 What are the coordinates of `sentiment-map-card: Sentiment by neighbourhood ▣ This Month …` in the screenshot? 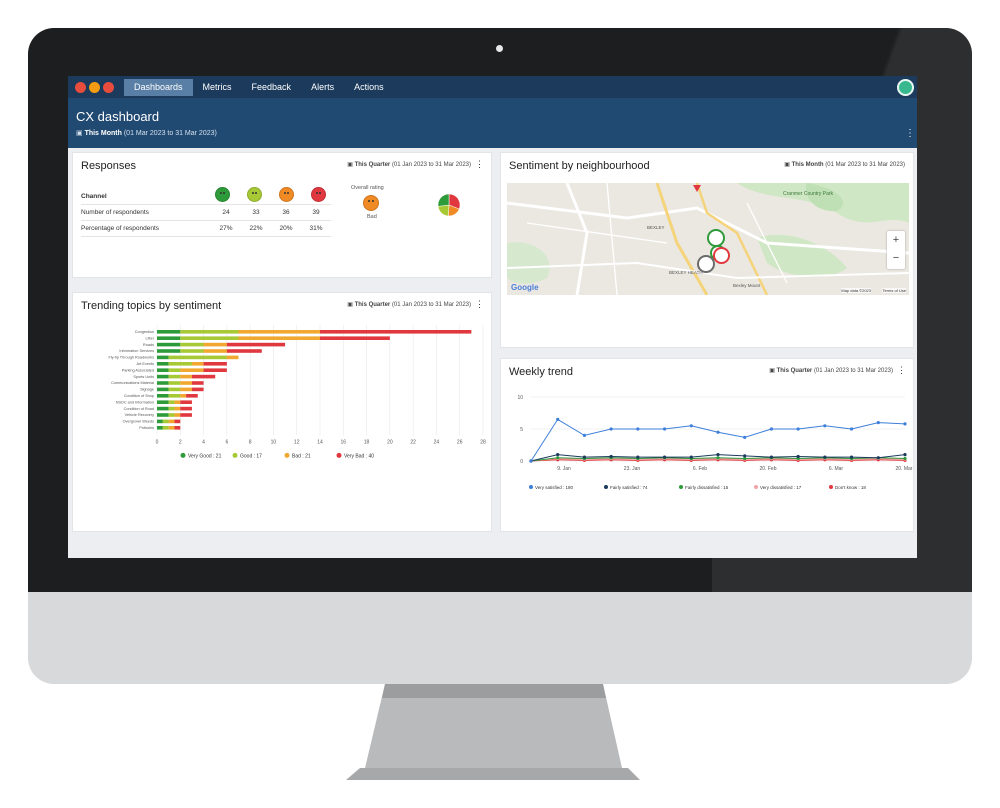 It's located at (707, 250).